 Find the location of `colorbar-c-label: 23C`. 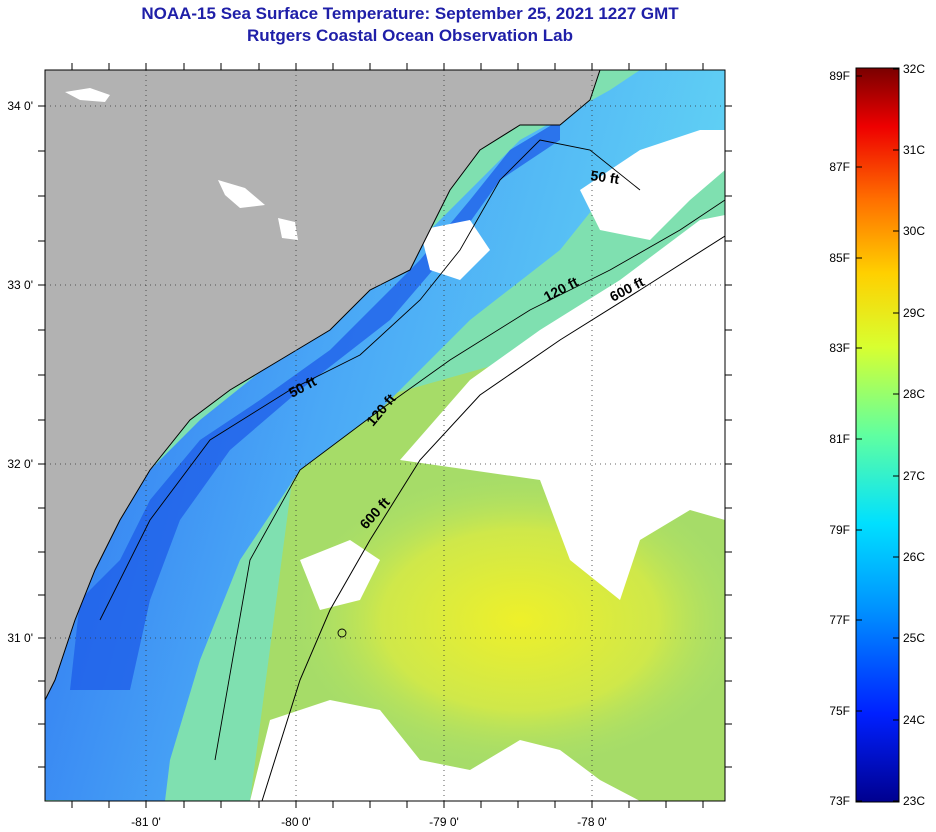

colorbar-c-label: 23C is located at coordinates (914, 801).